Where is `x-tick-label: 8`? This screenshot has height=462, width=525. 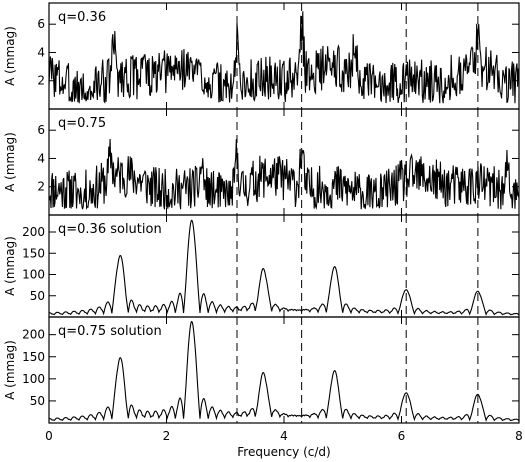
x-tick-label: 8 is located at coordinates (519, 436).